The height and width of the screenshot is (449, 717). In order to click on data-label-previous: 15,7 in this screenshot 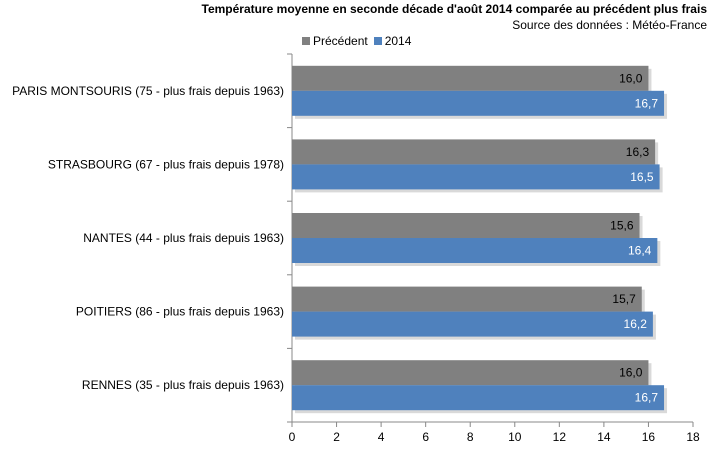, I will do `click(624, 299)`.